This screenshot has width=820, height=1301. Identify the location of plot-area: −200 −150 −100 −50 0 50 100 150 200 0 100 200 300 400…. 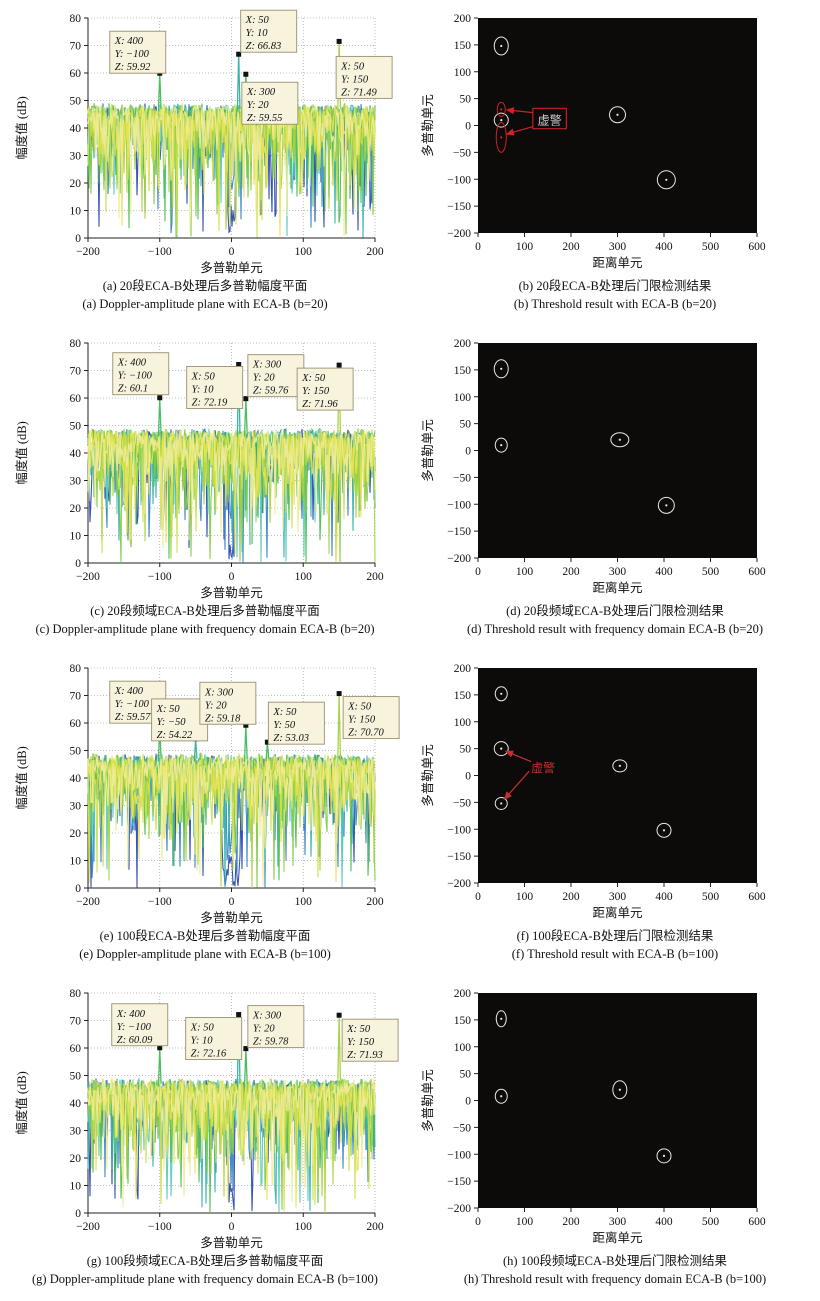
(593, 141).